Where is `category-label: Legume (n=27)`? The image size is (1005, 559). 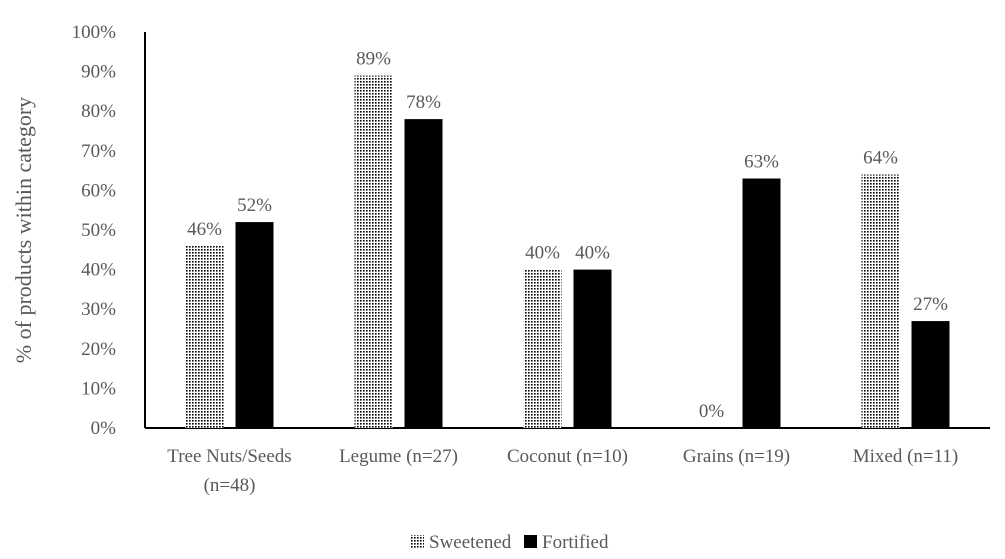 category-label: Legume (n=27) is located at coordinates (398, 456).